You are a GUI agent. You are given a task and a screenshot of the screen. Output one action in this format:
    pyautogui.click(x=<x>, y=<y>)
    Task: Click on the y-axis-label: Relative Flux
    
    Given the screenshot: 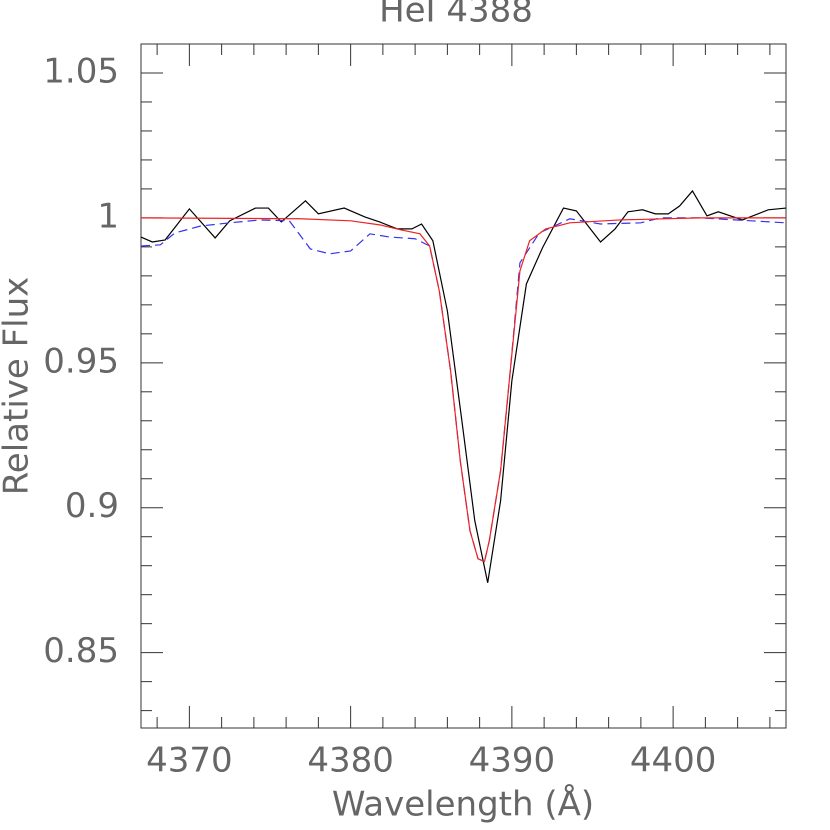 What is the action you would take?
    pyautogui.click(x=18, y=386)
    